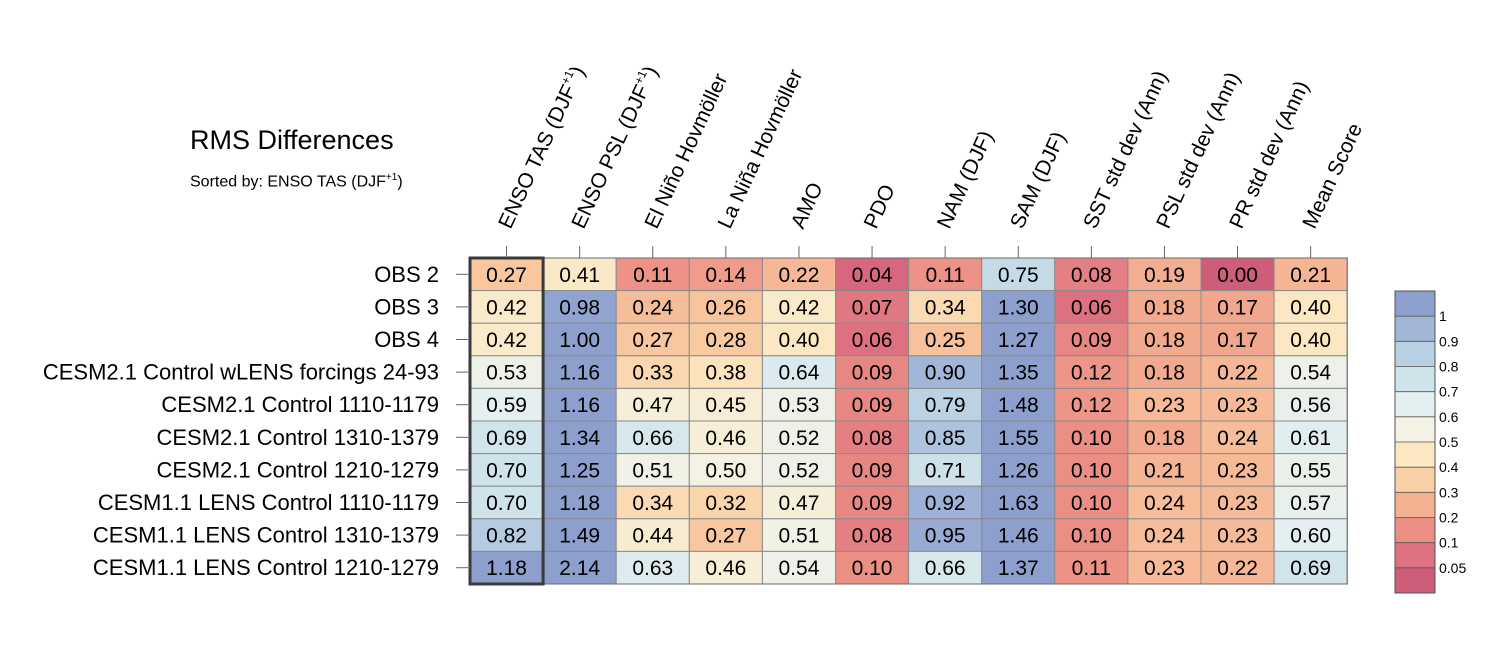  What do you see at coordinates (872, 340) in the screenshot?
I see `cell-value-label: 0.06` at bounding box center [872, 340].